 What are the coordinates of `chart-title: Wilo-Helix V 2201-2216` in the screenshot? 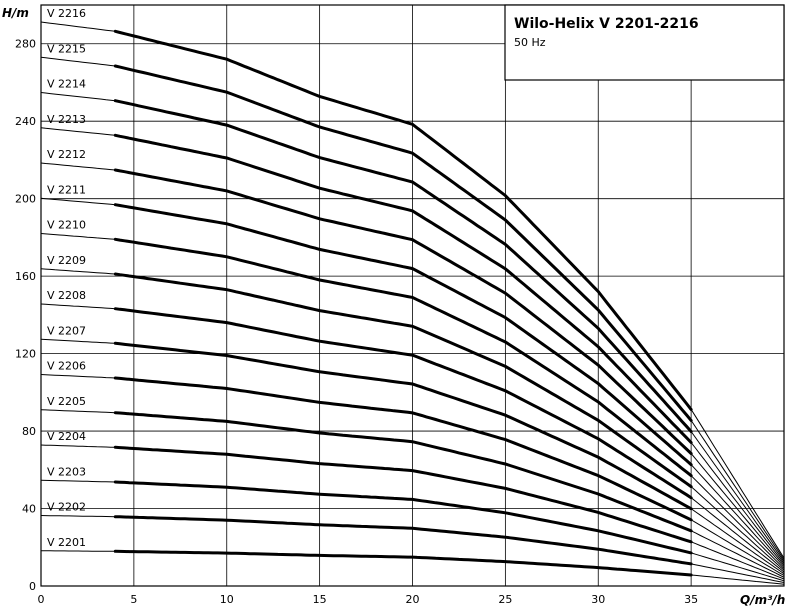 It's located at (606, 24).